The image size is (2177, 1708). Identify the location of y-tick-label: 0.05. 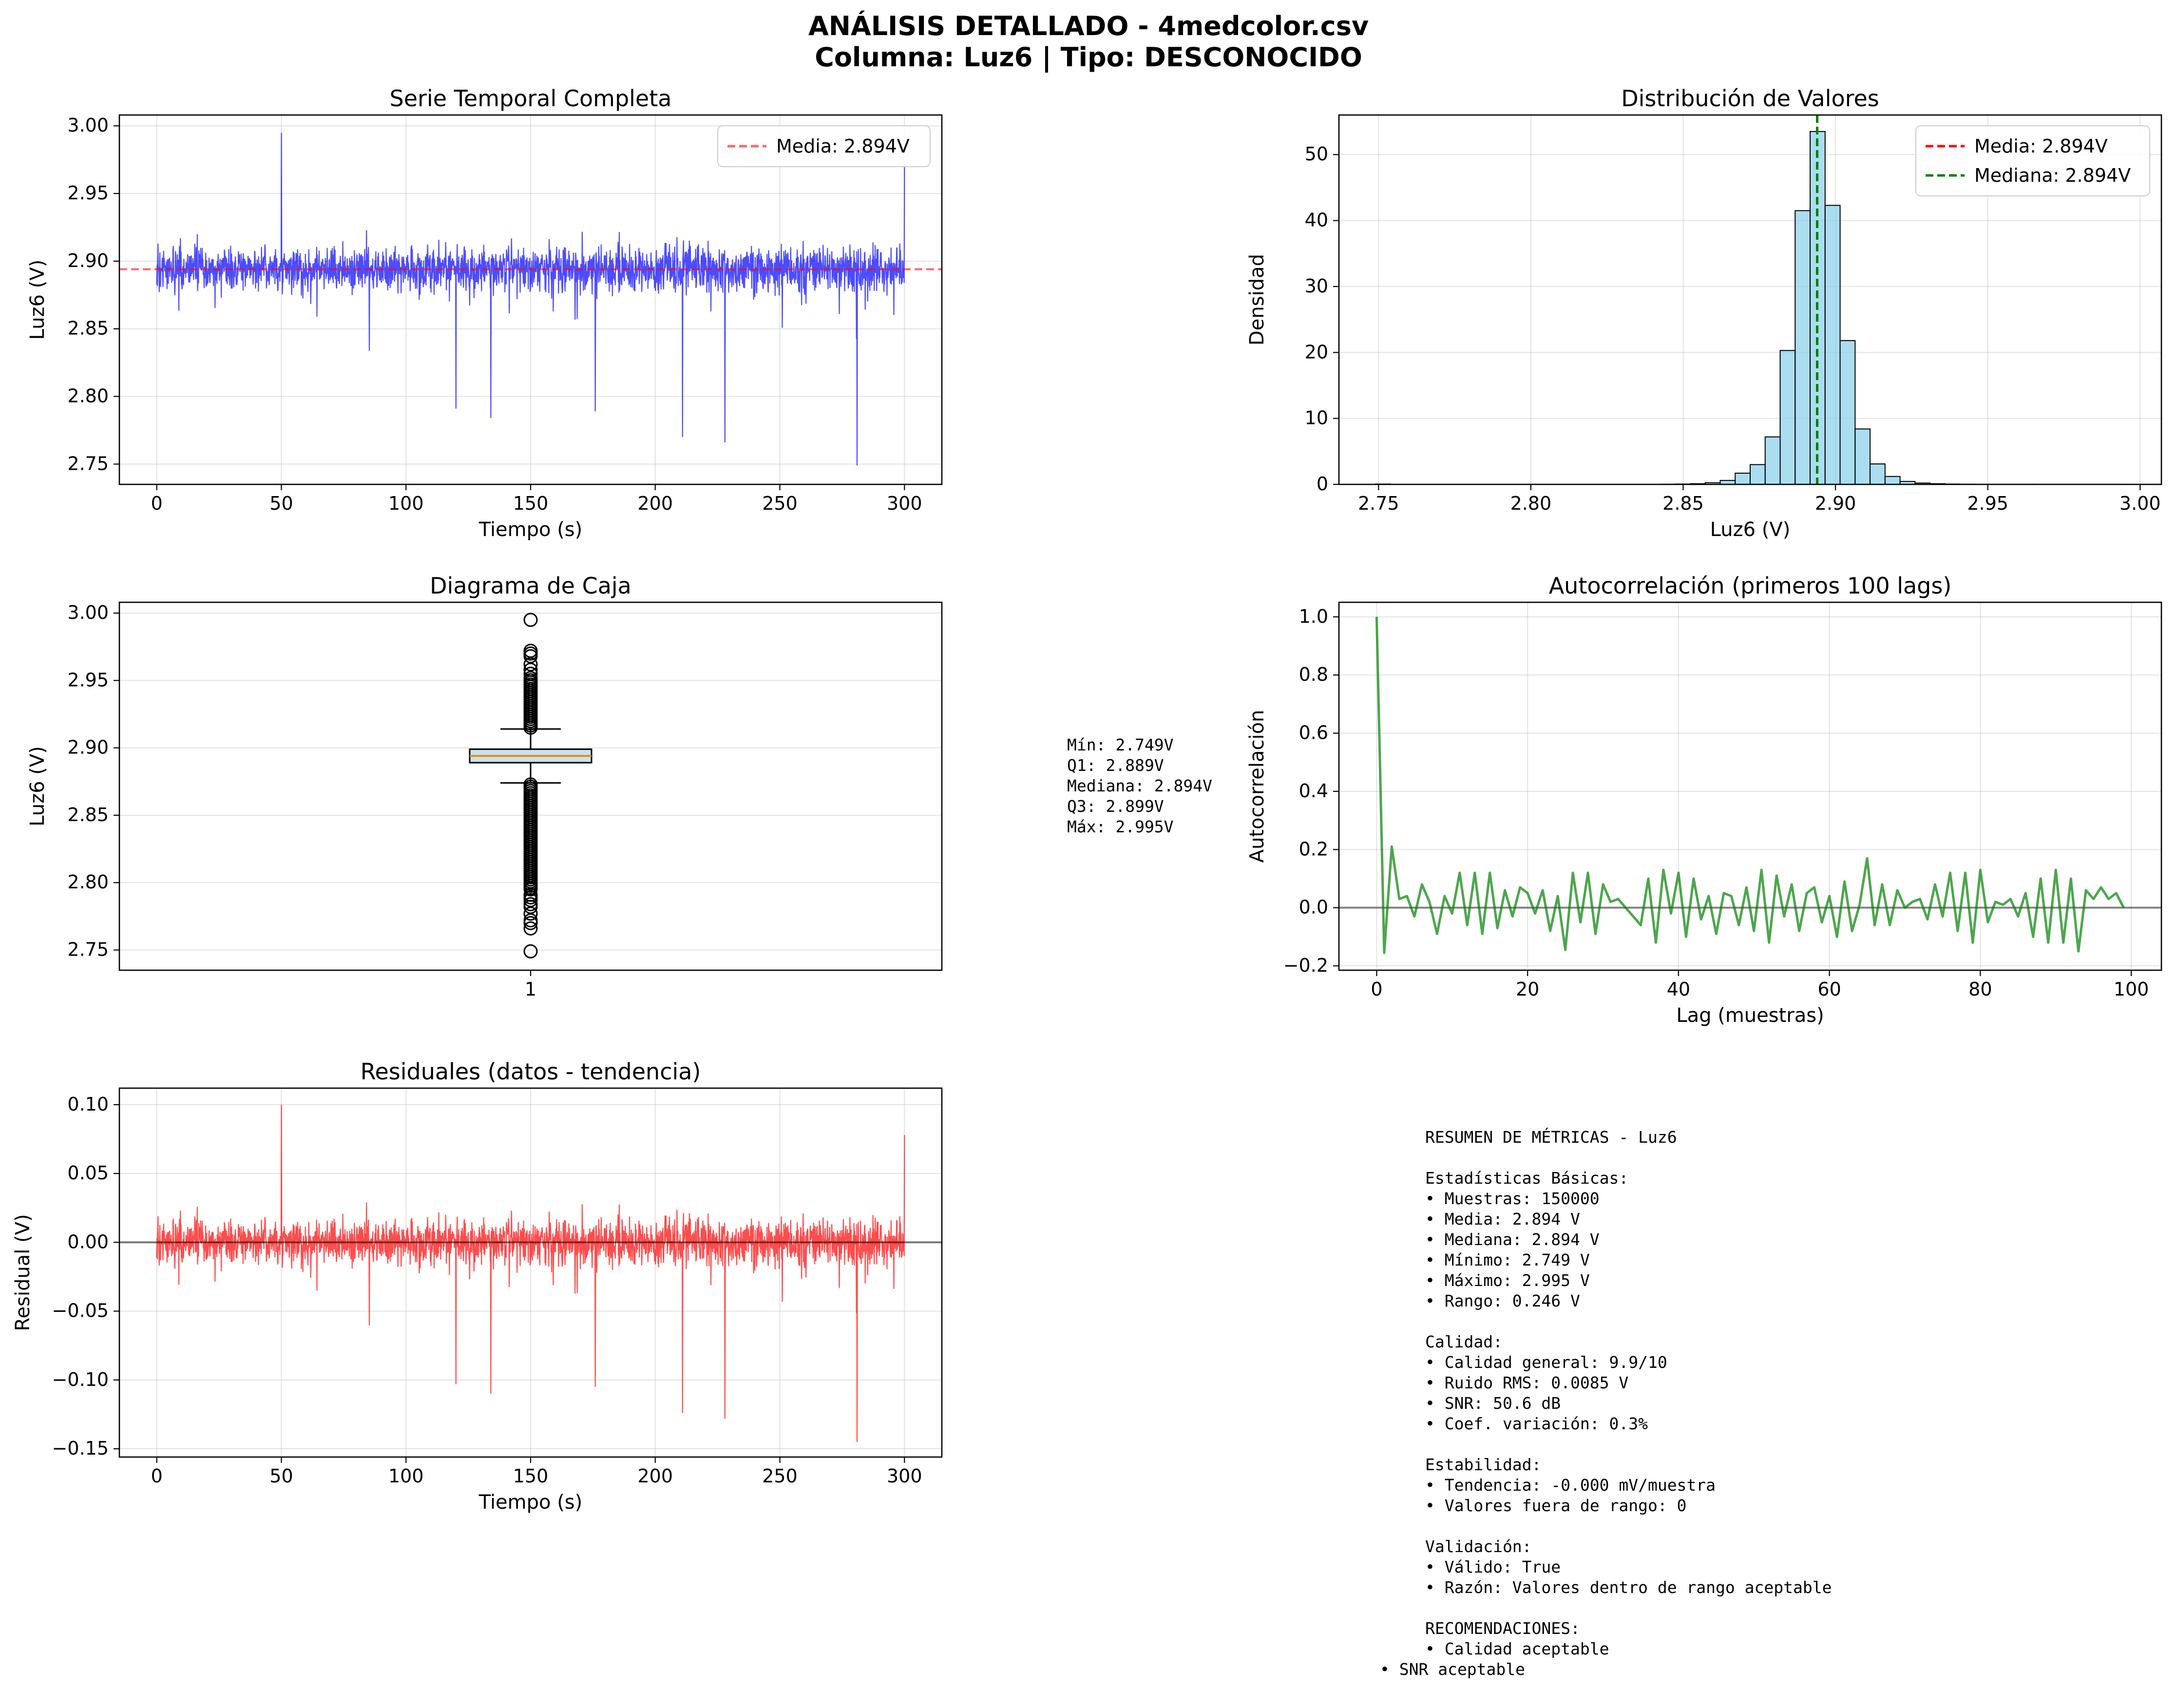
(88, 1173).